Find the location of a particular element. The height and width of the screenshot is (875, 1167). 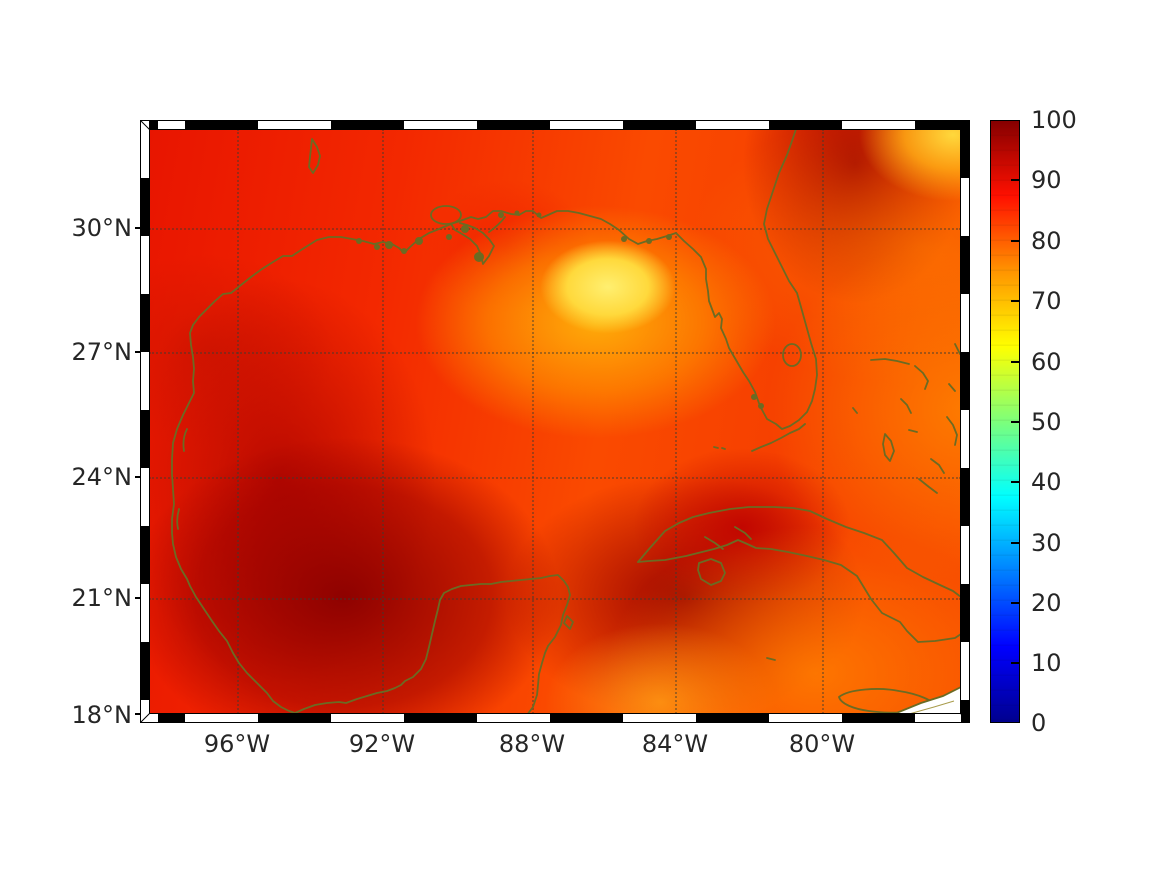

colorbar-label-90: 90 is located at coordinates (1046, 180).